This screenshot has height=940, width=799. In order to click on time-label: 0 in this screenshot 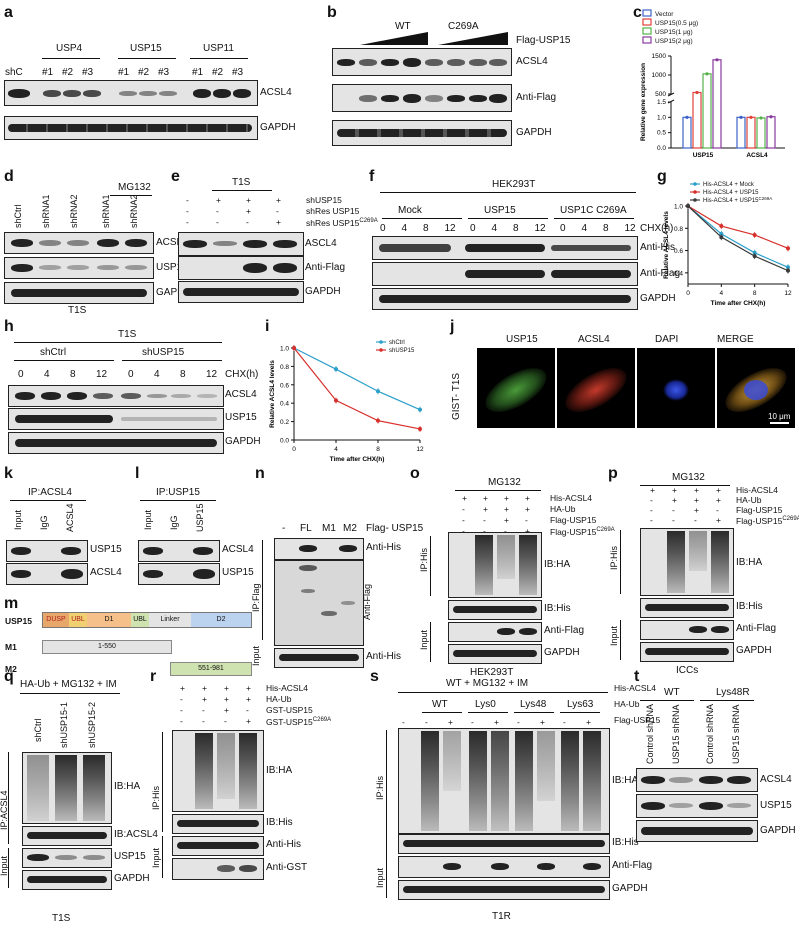, I will do `click(473, 228)`.